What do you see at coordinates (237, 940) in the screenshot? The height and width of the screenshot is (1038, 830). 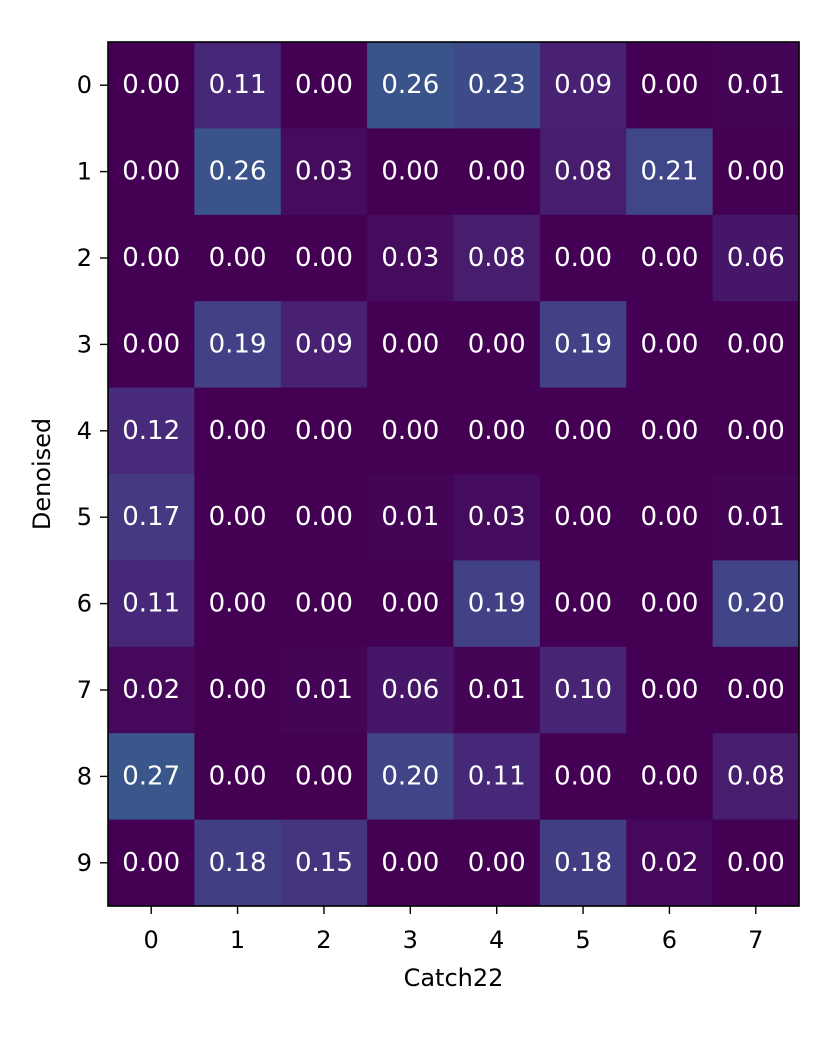 I see `x-tick-label: 1` at bounding box center [237, 940].